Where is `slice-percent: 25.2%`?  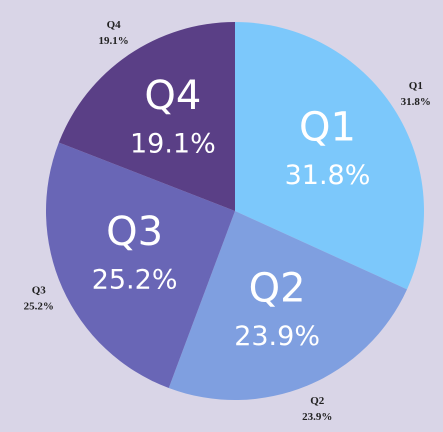 slice-percent: 25.2% is located at coordinates (135, 279).